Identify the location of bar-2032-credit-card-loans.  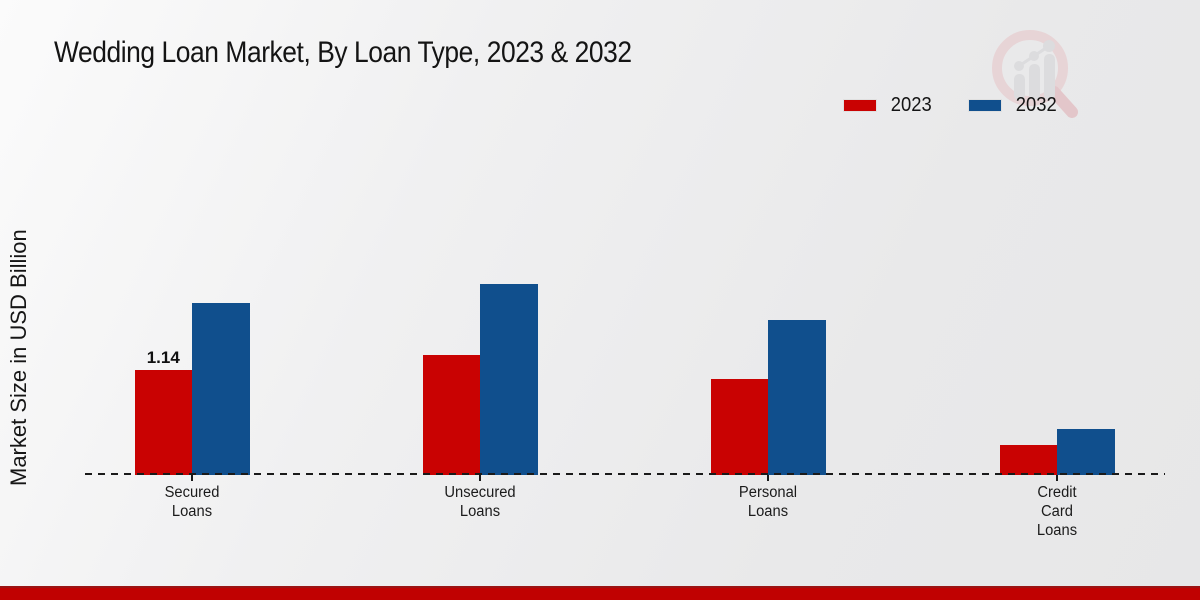
(1086, 452).